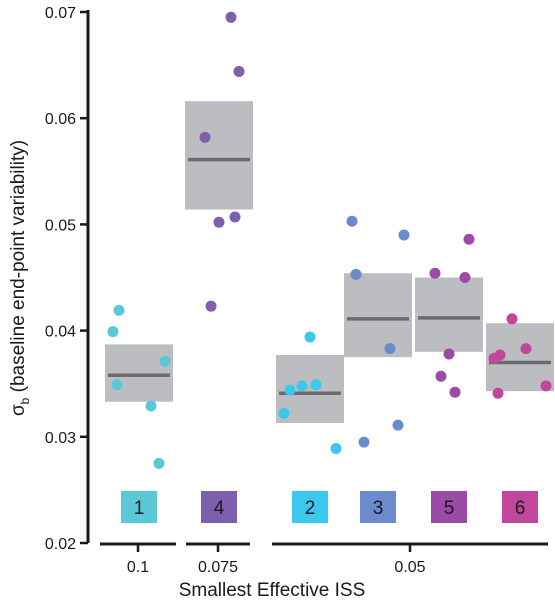 This screenshot has height=606, width=555. I want to click on x-axis-title: Smallest Effective ISS, so click(272, 590).